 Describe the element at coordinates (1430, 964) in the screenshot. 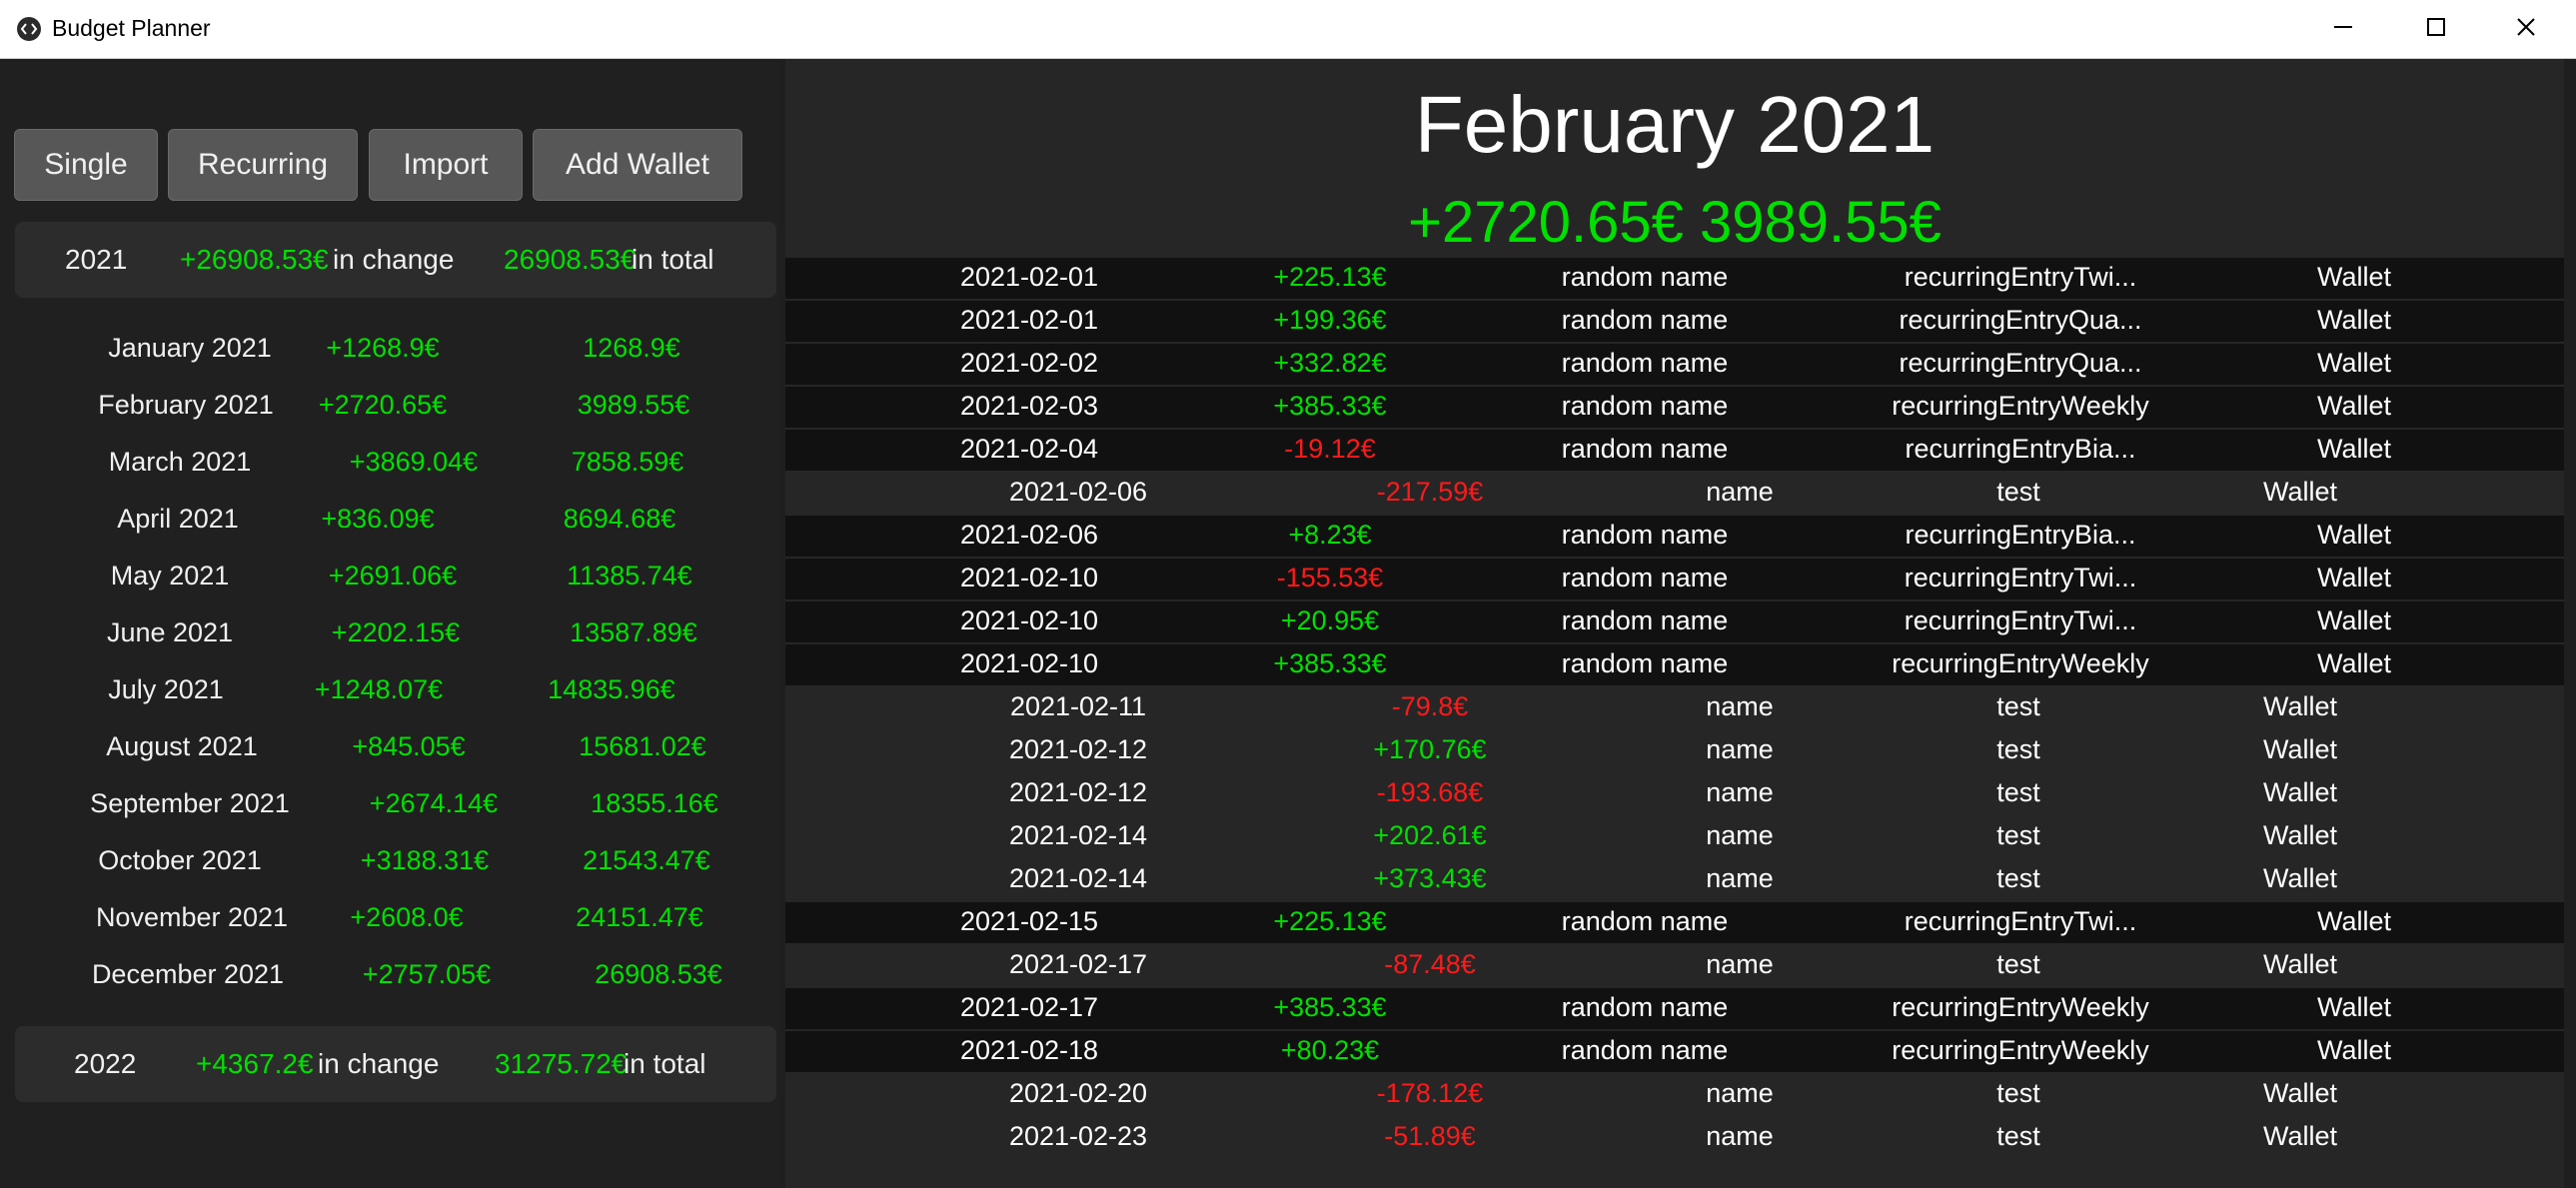

I see `entry-amount: -87.48€` at that location.